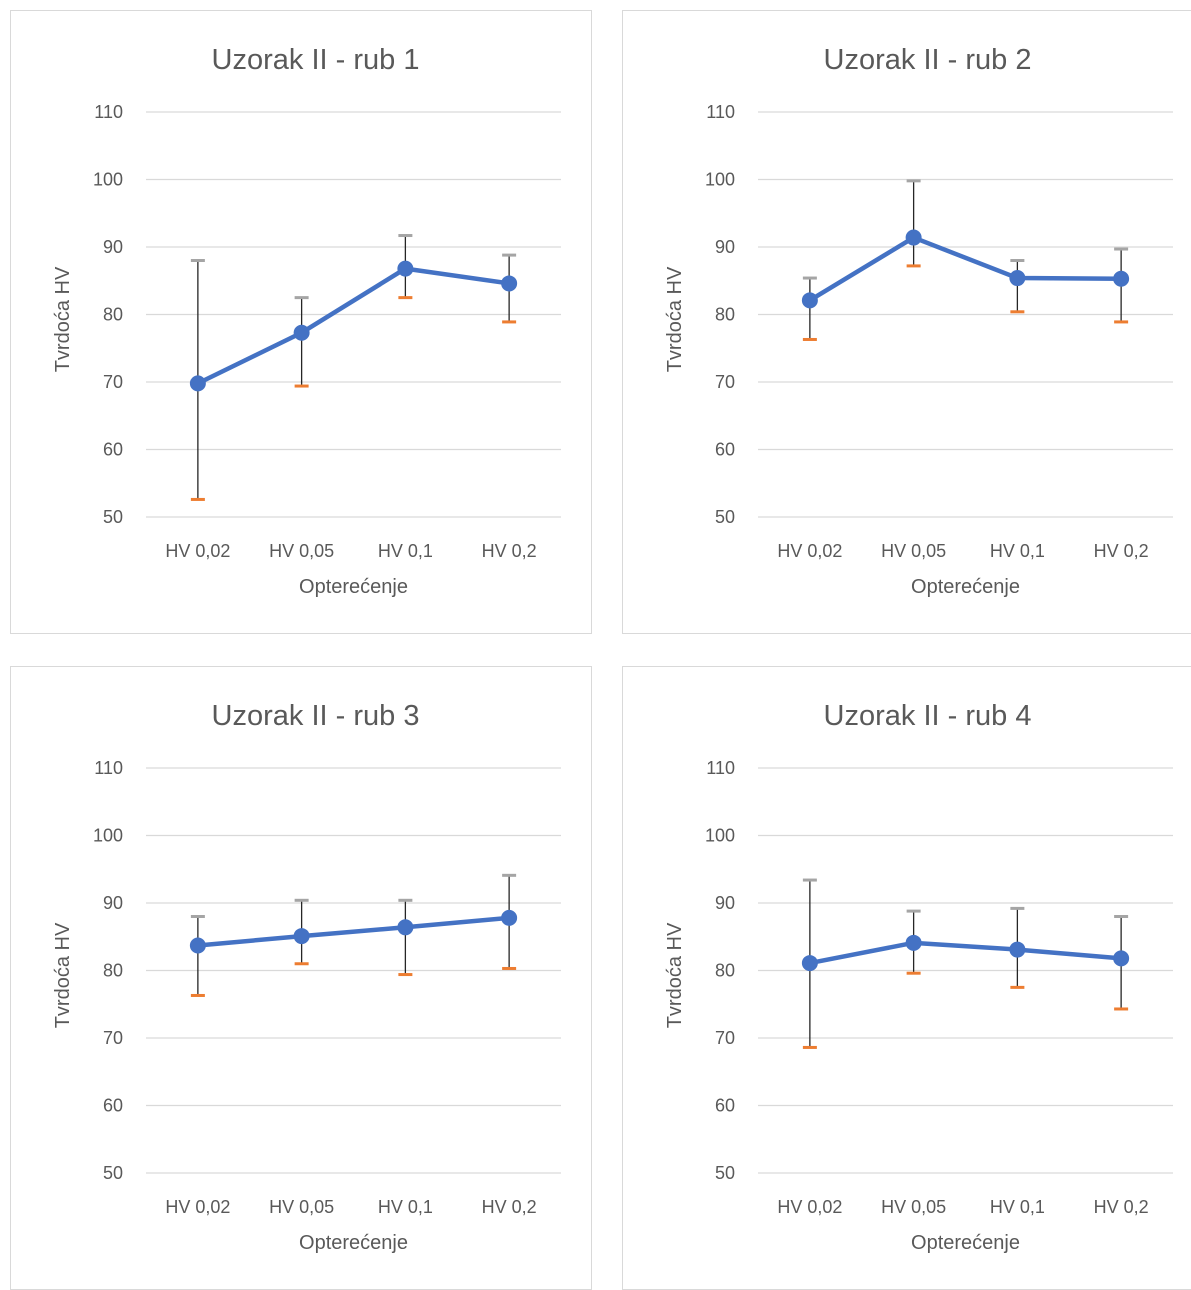  What do you see at coordinates (316, 60) in the screenshot?
I see `chart-title: Uzorak II - rub 1` at bounding box center [316, 60].